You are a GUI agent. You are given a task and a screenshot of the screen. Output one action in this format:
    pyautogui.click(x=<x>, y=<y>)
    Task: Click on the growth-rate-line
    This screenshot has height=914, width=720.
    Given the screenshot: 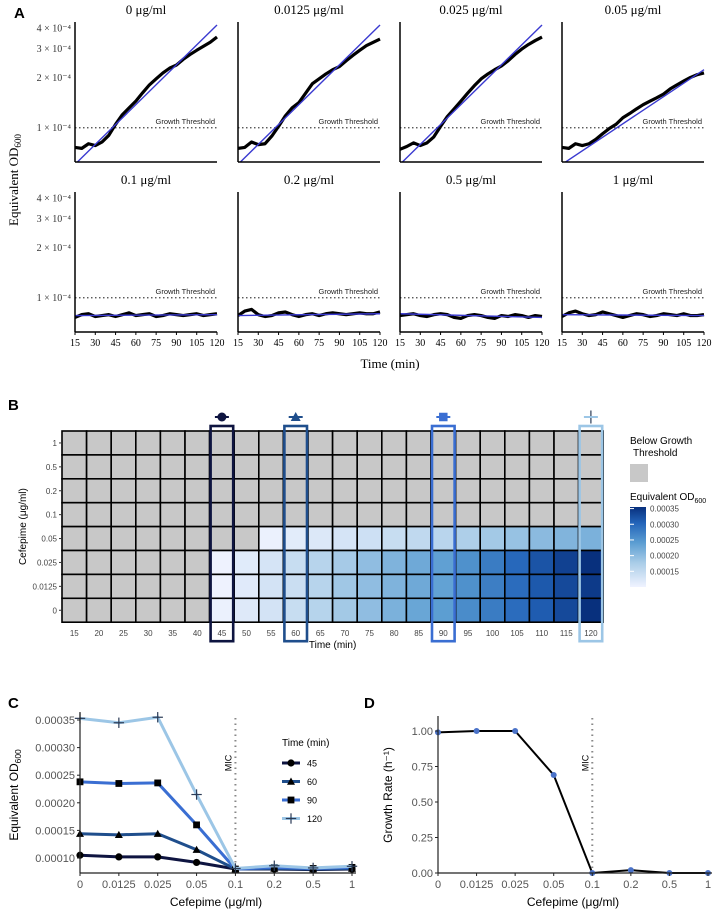 What is the action you would take?
    pyautogui.click(x=572, y=802)
    